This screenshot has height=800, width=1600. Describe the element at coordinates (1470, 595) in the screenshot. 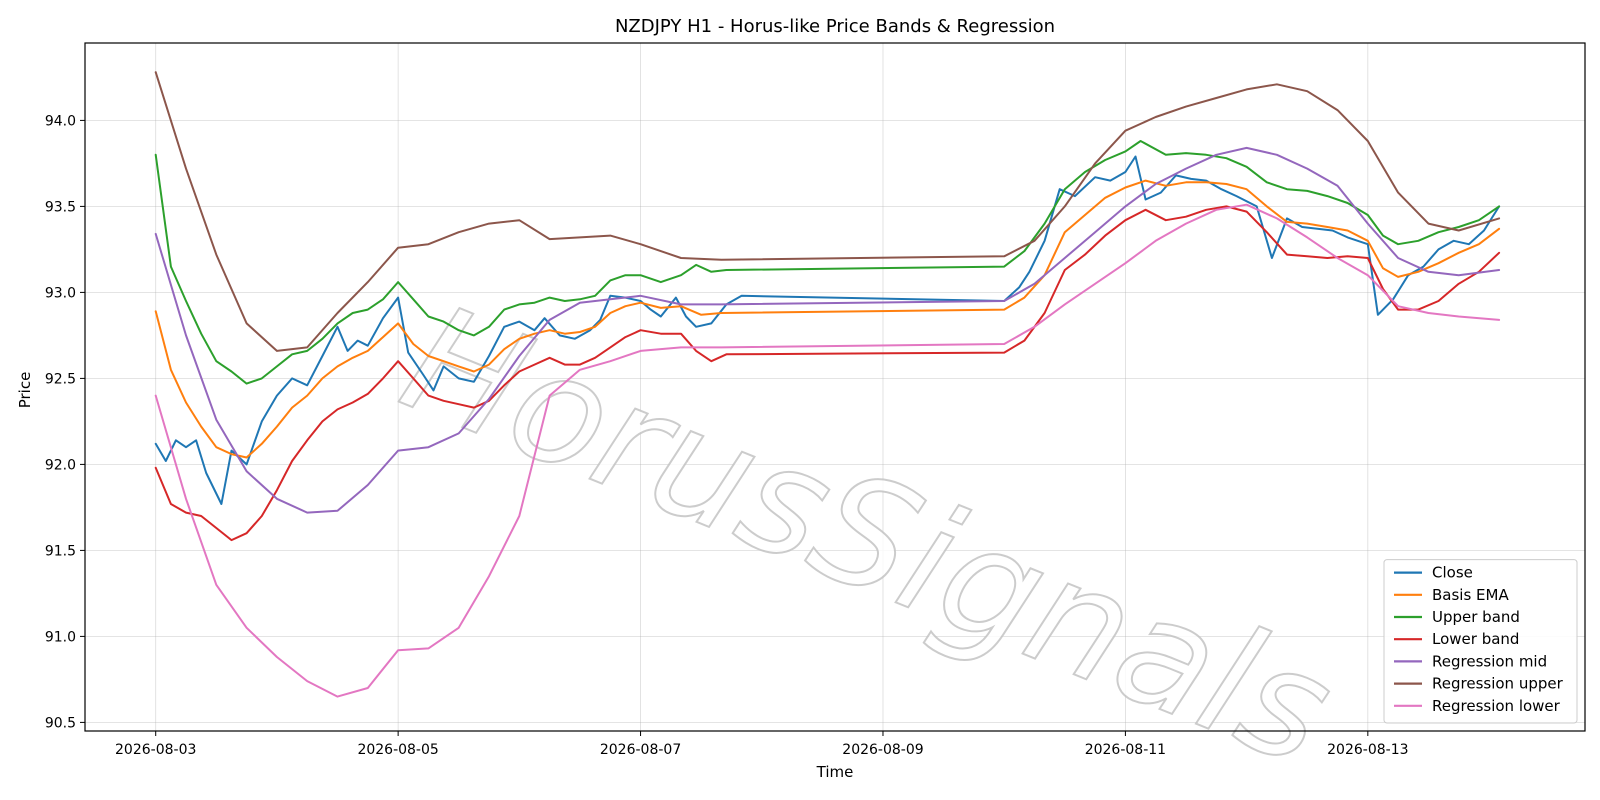

I see `legend-label: Basis EMA` at that location.